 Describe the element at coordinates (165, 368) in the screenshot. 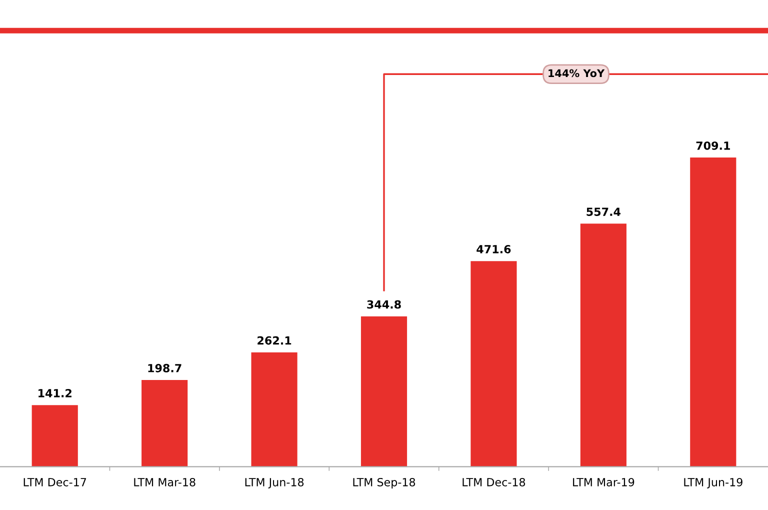

I see `data-label: 198.7` at that location.